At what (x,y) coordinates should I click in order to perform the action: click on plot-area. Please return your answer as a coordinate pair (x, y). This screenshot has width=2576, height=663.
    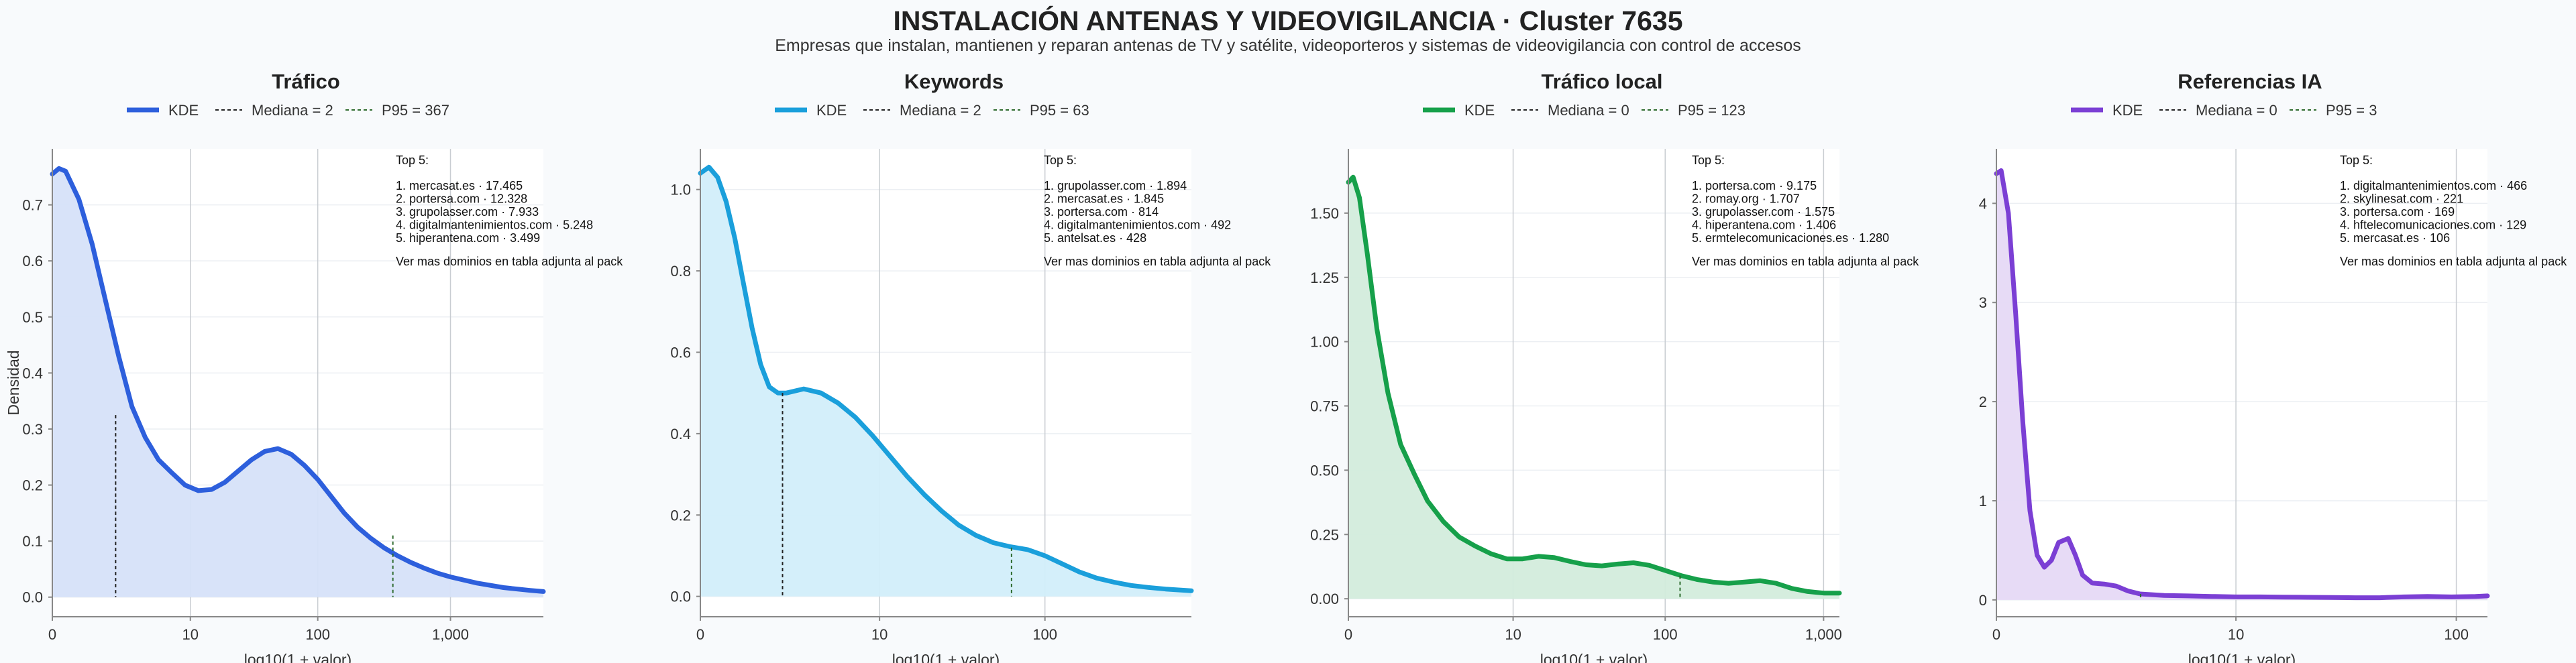
    Looking at the image, I should click on (2241, 383).